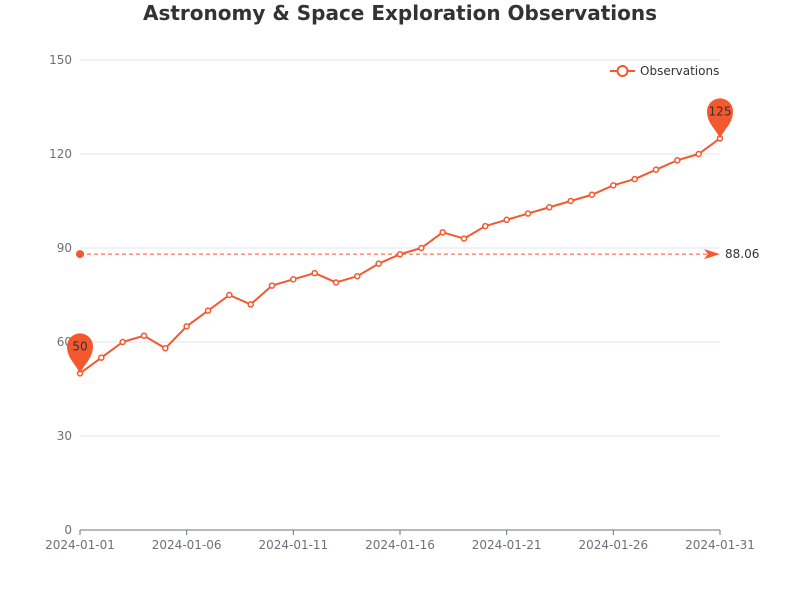 Image resolution: width=800 pixels, height=600 pixels. I want to click on average-line-arrow, so click(712, 254).